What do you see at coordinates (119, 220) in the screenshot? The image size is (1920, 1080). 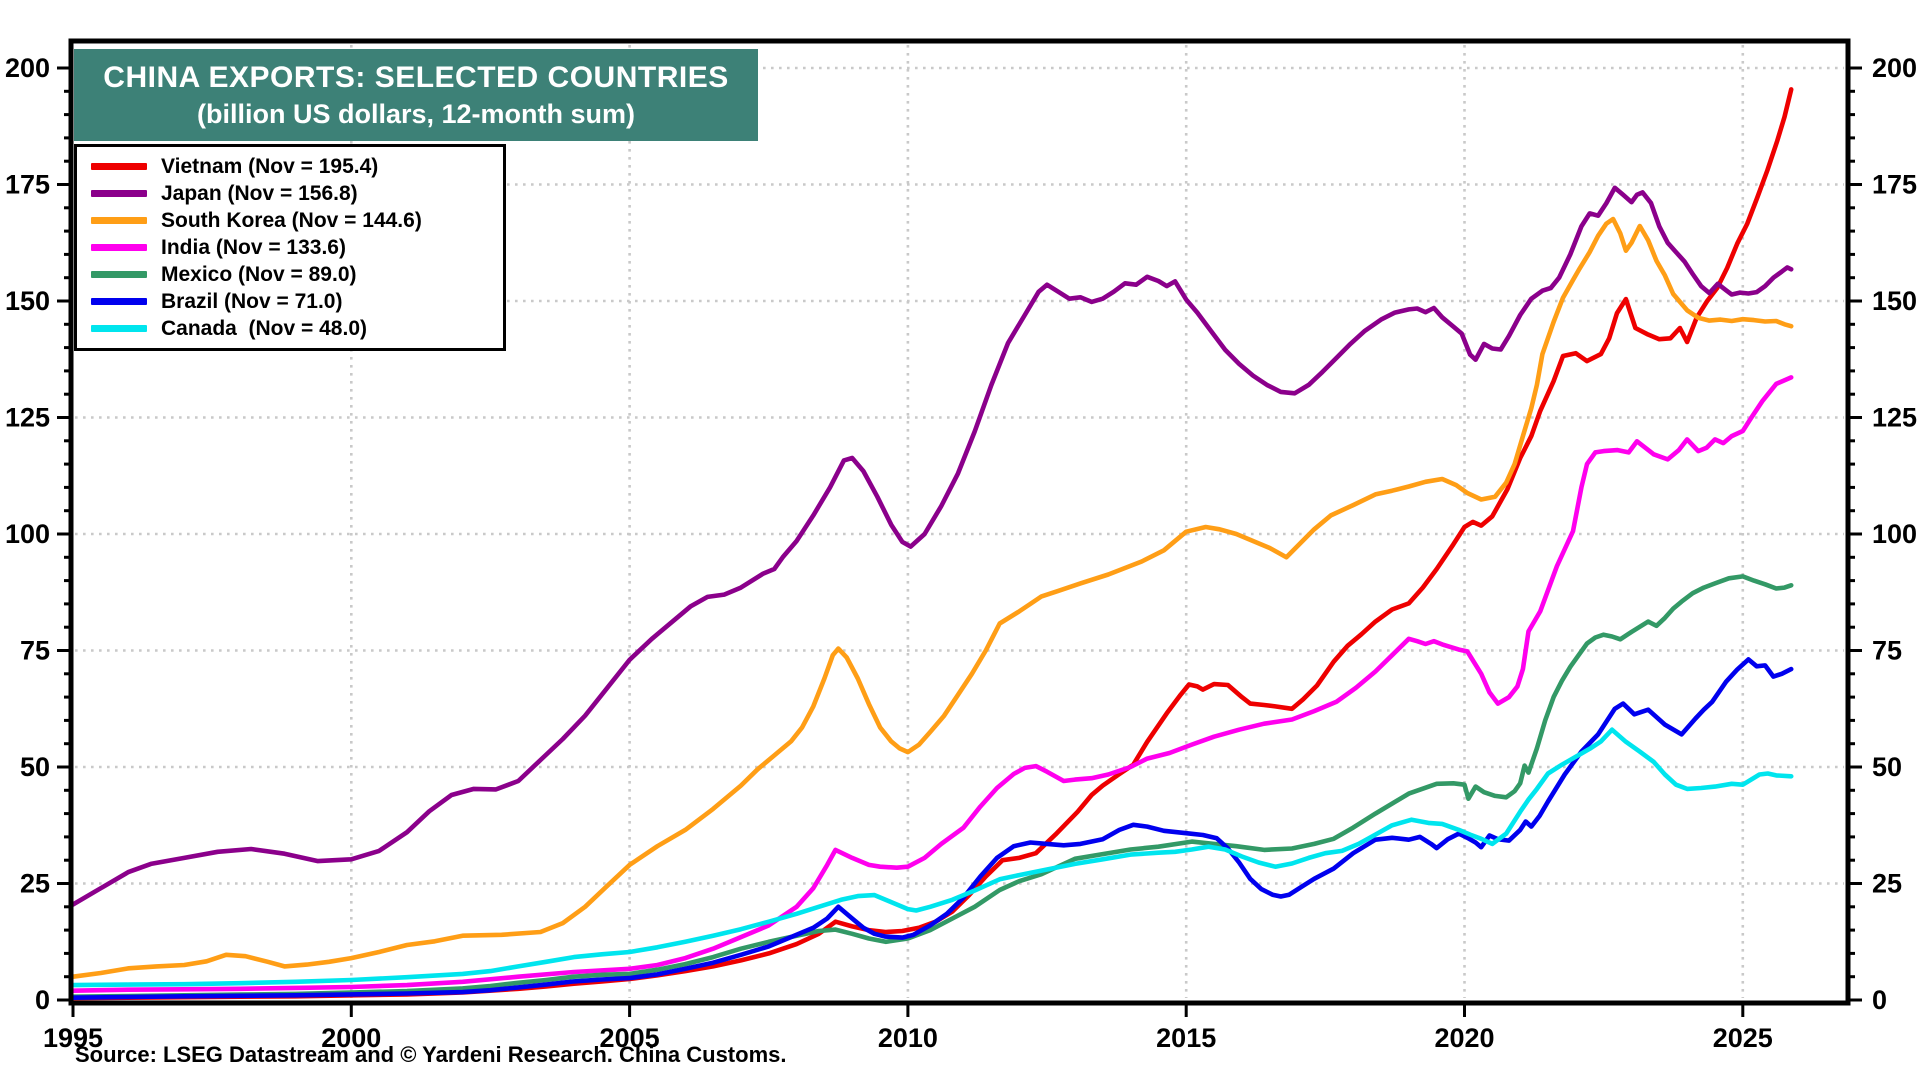 I see `legend-swatch-south-korea` at bounding box center [119, 220].